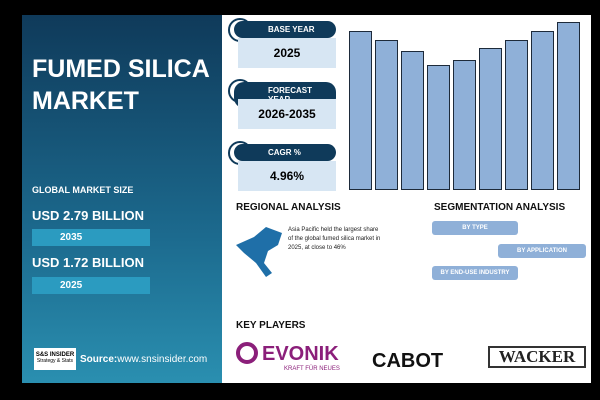 The height and width of the screenshot is (400, 600). What do you see at coordinates (88, 215) in the screenshot?
I see `market-value: USD 2.79 BILLION` at bounding box center [88, 215].